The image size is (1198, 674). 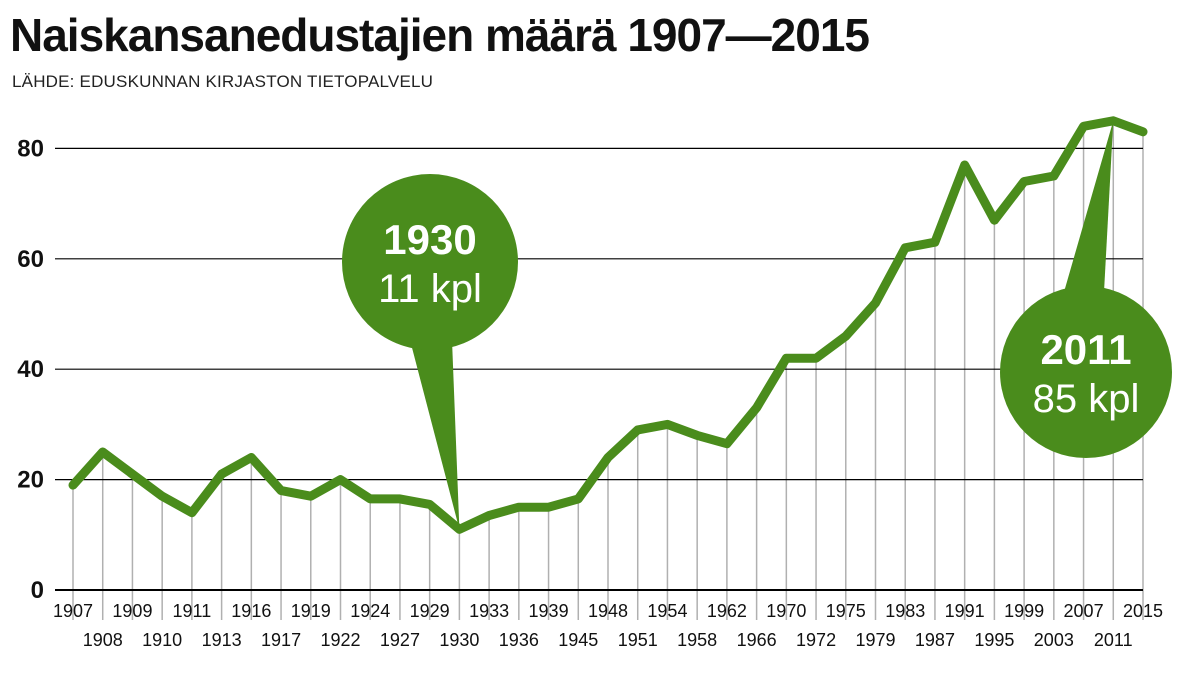 I want to click on x-tick-label: 1907, so click(x=73, y=611).